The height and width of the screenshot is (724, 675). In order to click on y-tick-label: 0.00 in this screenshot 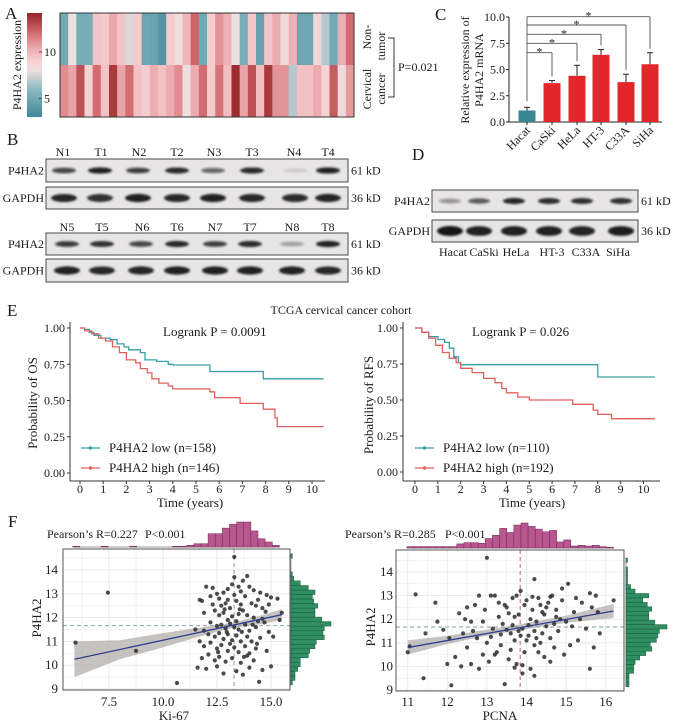, I will do `click(54, 473)`.